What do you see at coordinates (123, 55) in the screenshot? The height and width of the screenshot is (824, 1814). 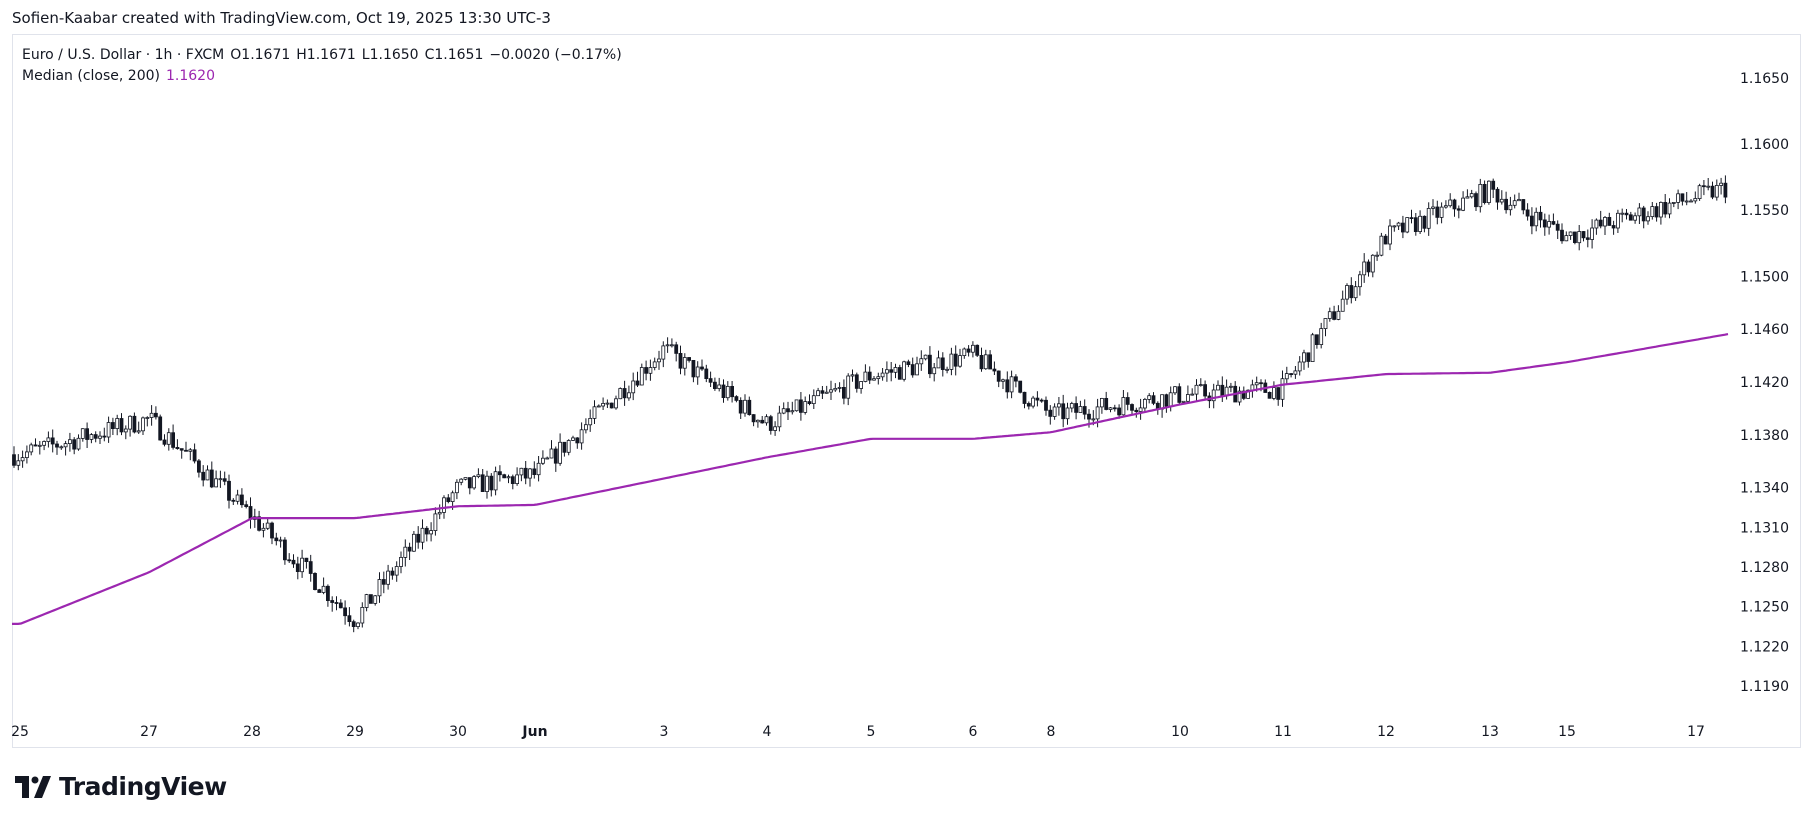 I see `symbol-name: Euro / U.S. Dollar · 1h · FXCM` at bounding box center [123, 55].